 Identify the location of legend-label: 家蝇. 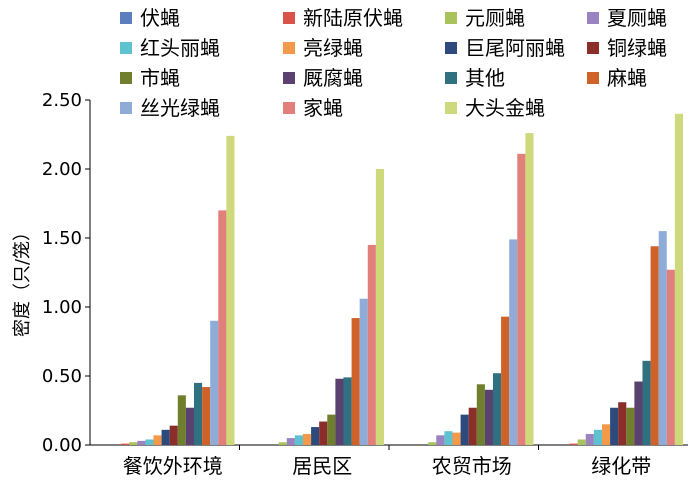
(323, 108).